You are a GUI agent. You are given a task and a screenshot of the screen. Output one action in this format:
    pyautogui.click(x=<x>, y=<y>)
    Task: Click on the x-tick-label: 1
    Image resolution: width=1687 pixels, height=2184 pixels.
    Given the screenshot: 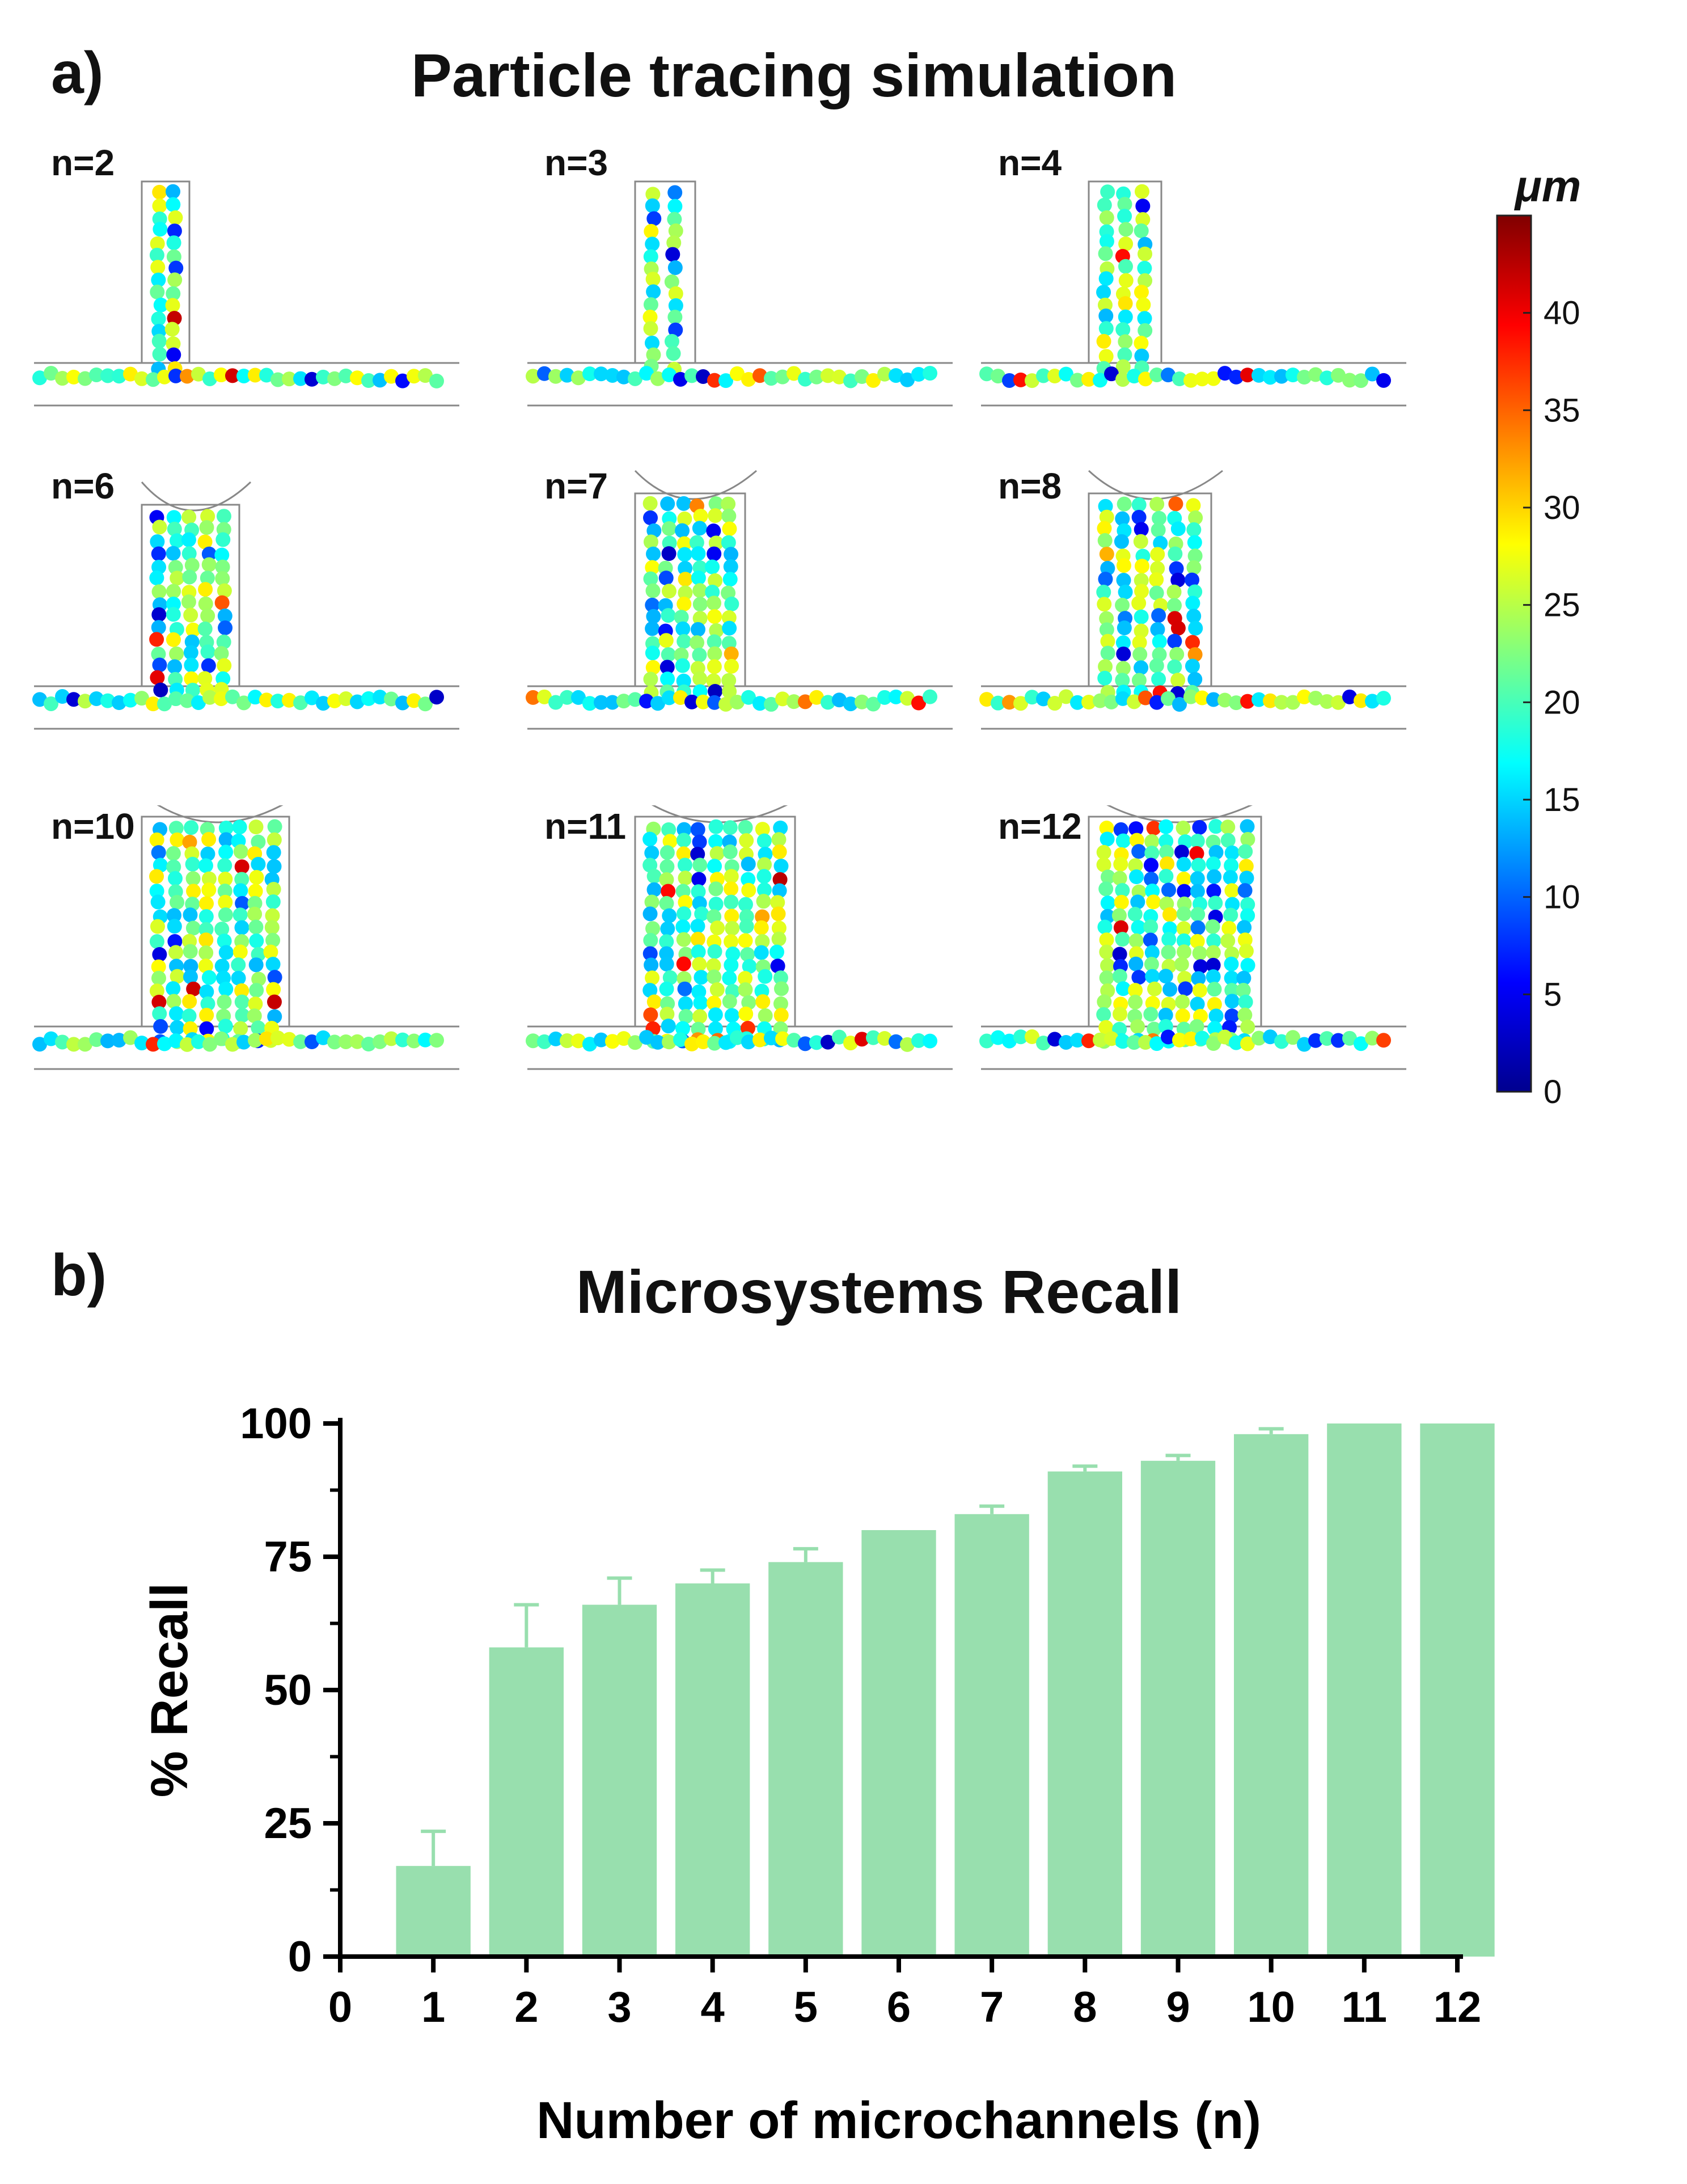 What is the action you would take?
    pyautogui.click(x=433, y=2007)
    